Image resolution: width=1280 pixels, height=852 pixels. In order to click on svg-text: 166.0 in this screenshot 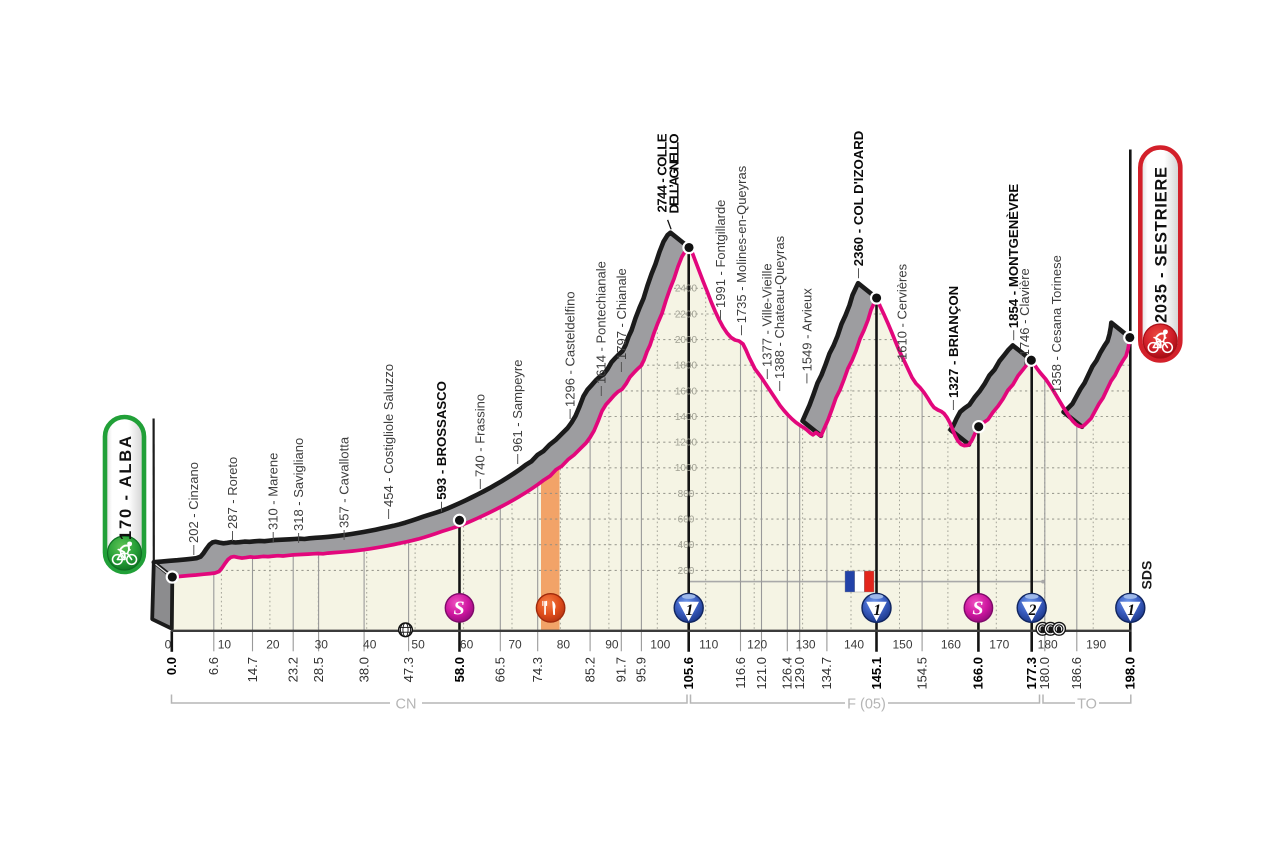, I will do `click(978, 673)`.